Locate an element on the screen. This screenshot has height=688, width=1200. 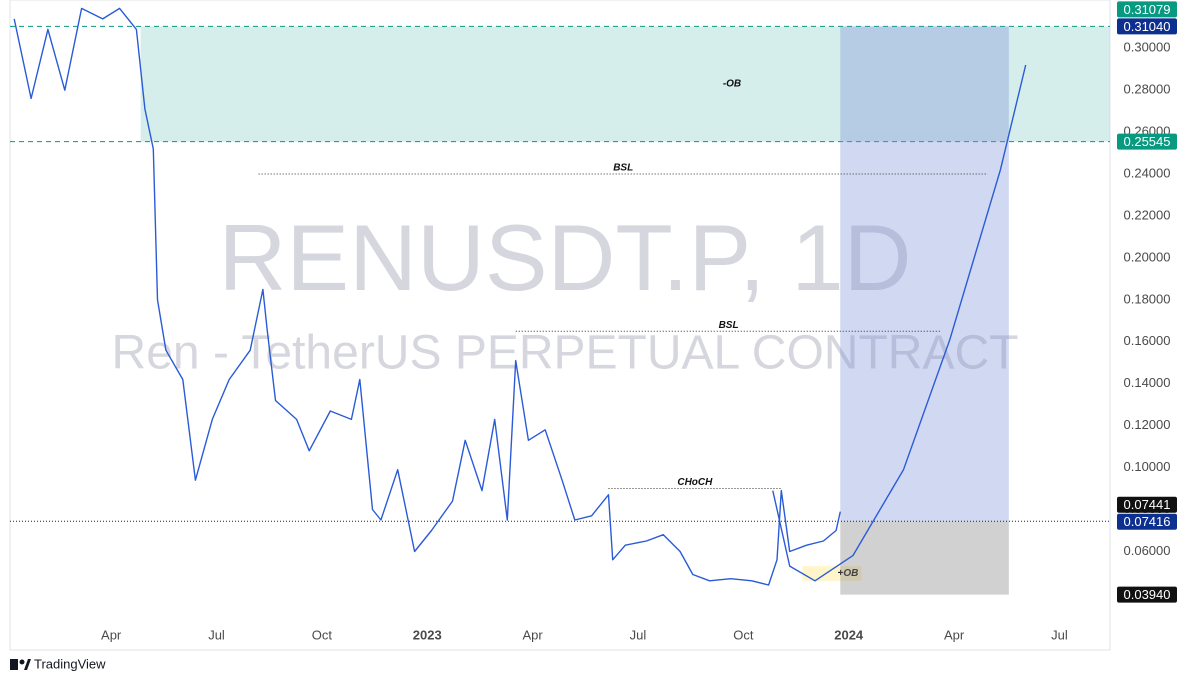
price-label: 0.07416 is located at coordinates (1147, 521).